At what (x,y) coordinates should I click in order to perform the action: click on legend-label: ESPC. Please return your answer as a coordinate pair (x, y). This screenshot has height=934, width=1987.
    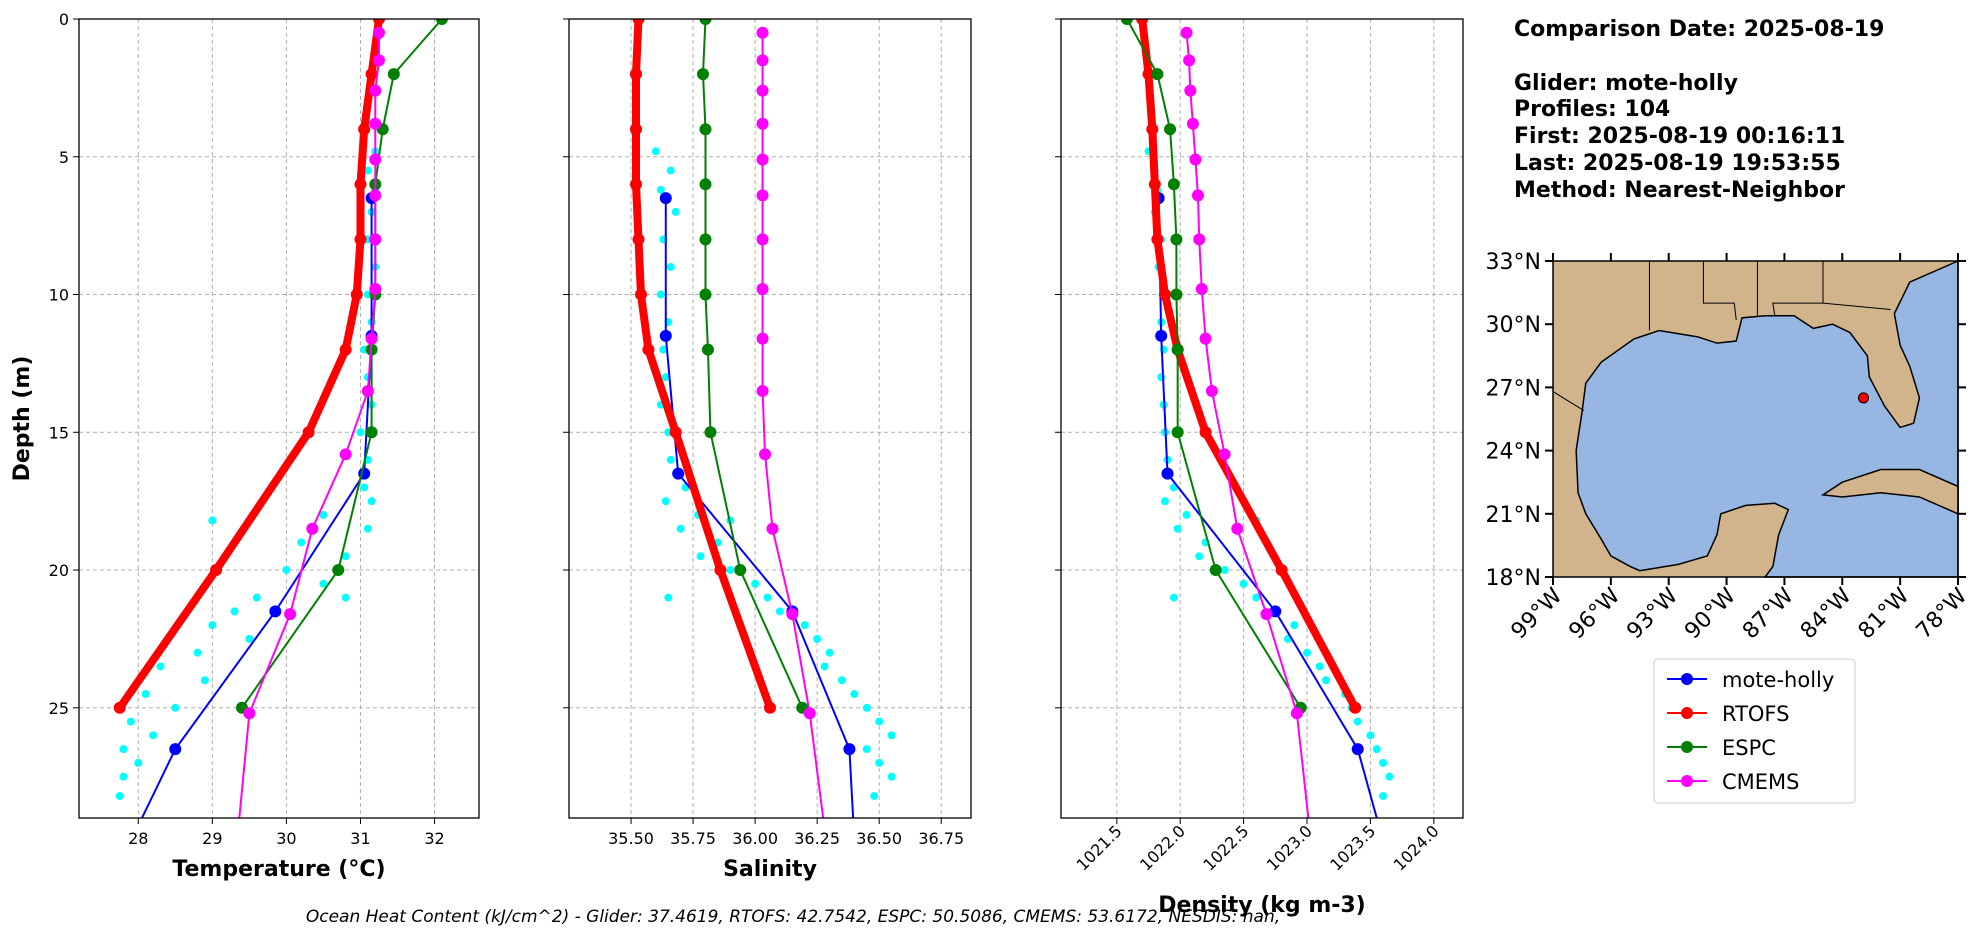
    Looking at the image, I should click on (1749, 748).